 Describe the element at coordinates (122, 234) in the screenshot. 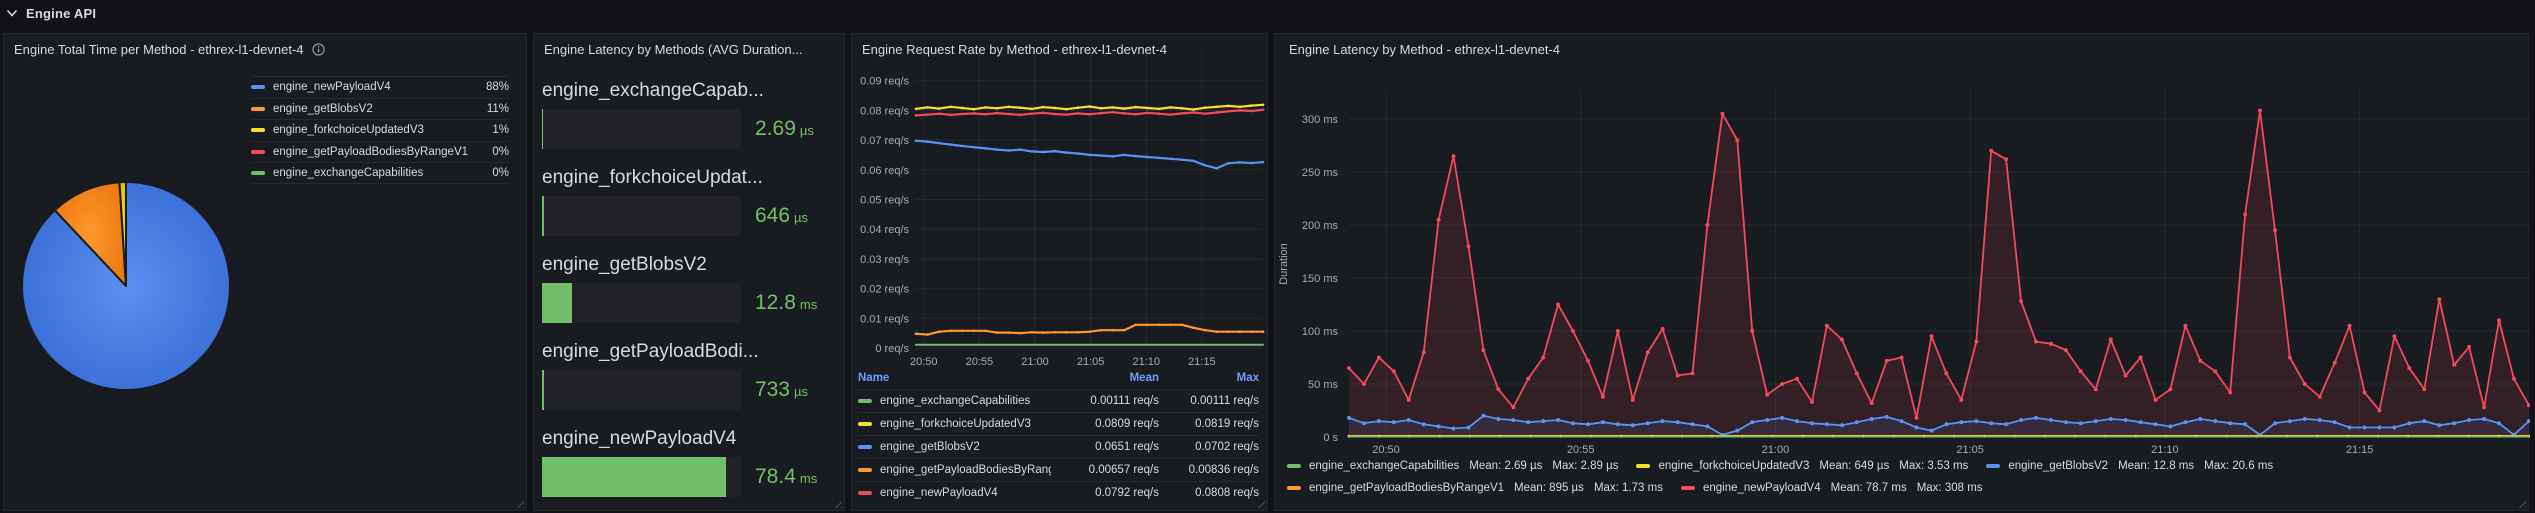

I see `pie-slice-engine_forkchoiceUpdatedV3` at that location.